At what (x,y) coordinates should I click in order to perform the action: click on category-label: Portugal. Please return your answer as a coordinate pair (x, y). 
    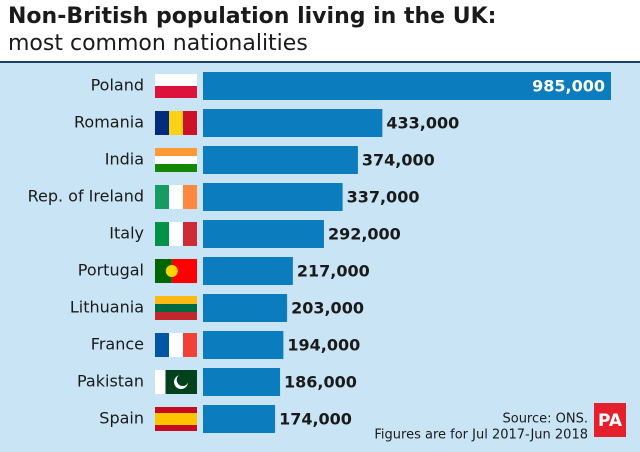
    Looking at the image, I should click on (111, 270).